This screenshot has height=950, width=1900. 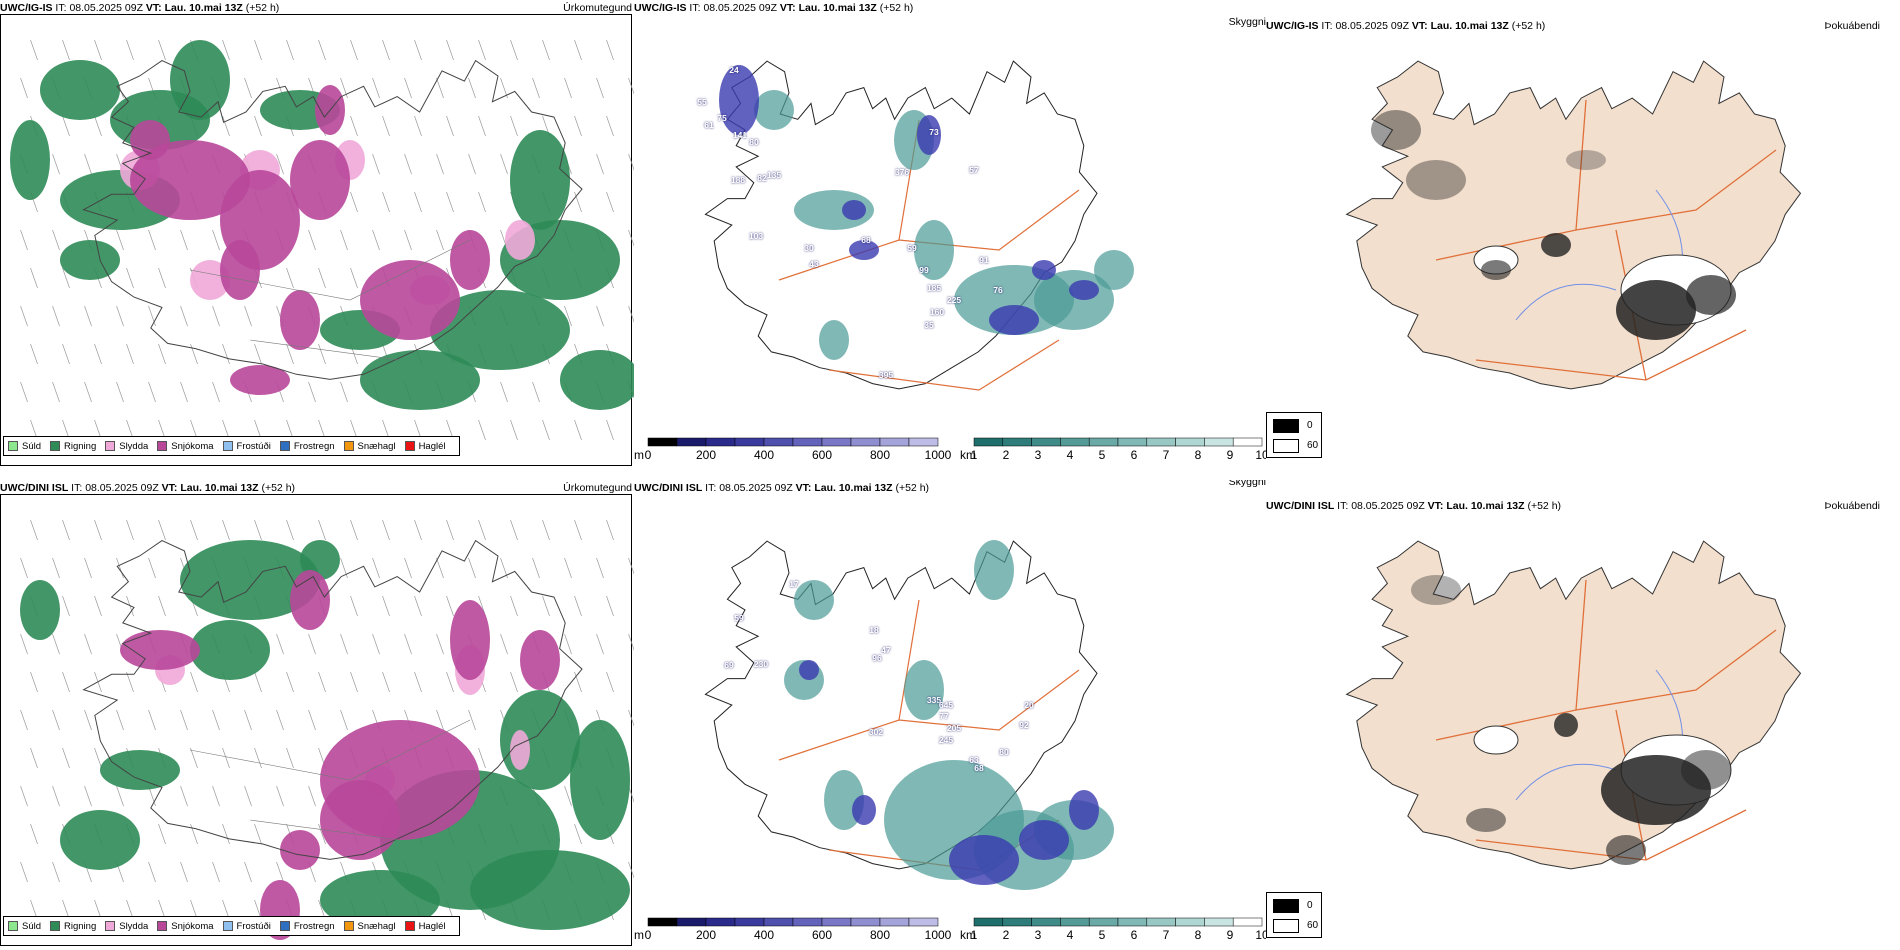 What do you see at coordinates (809, 248) in the screenshot?
I see `cloud-height-label: 30` at bounding box center [809, 248].